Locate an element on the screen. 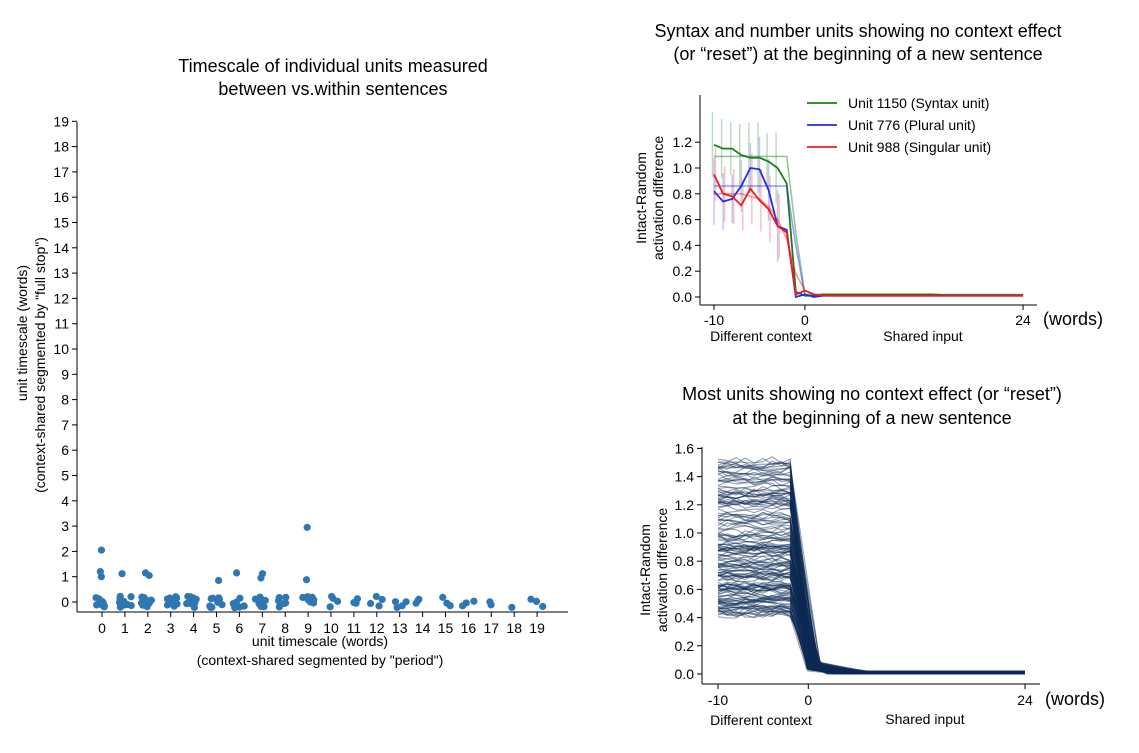 This screenshot has width=1139, height=753. all-title-line2: at the beginning of a new sentence is located at coordinates (871, 418).